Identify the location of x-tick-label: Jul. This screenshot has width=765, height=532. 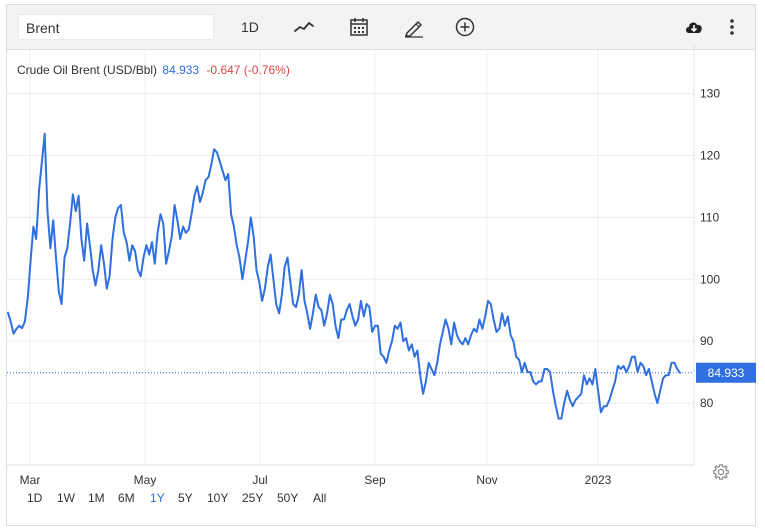
(259, 480).